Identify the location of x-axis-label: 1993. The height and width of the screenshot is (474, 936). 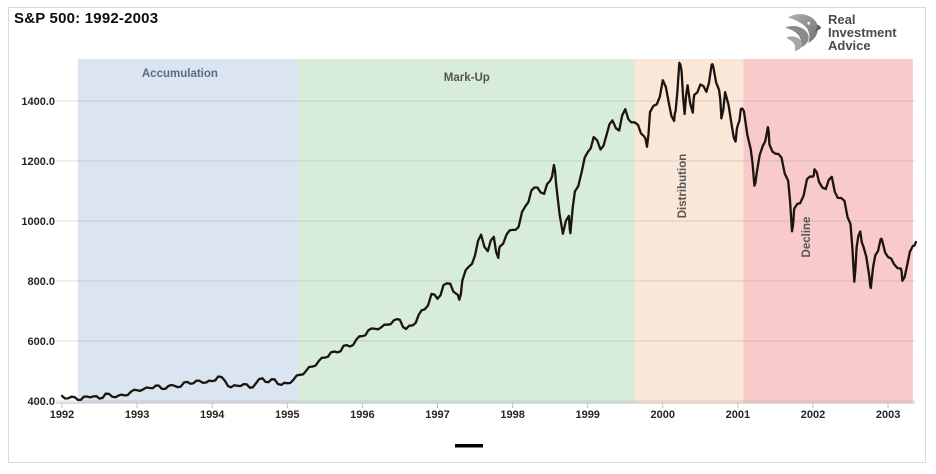
(137, 415).